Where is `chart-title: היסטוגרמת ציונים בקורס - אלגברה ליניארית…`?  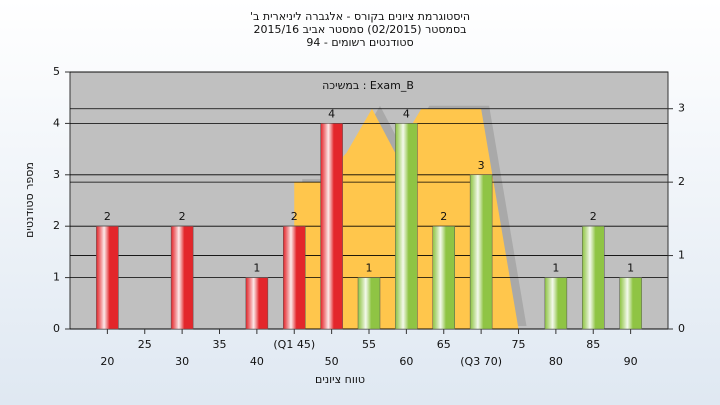 chart-title: היסטוגרמת ציונים בקורס - אלגברה ליניארית… is located at coordinates (360, 16).